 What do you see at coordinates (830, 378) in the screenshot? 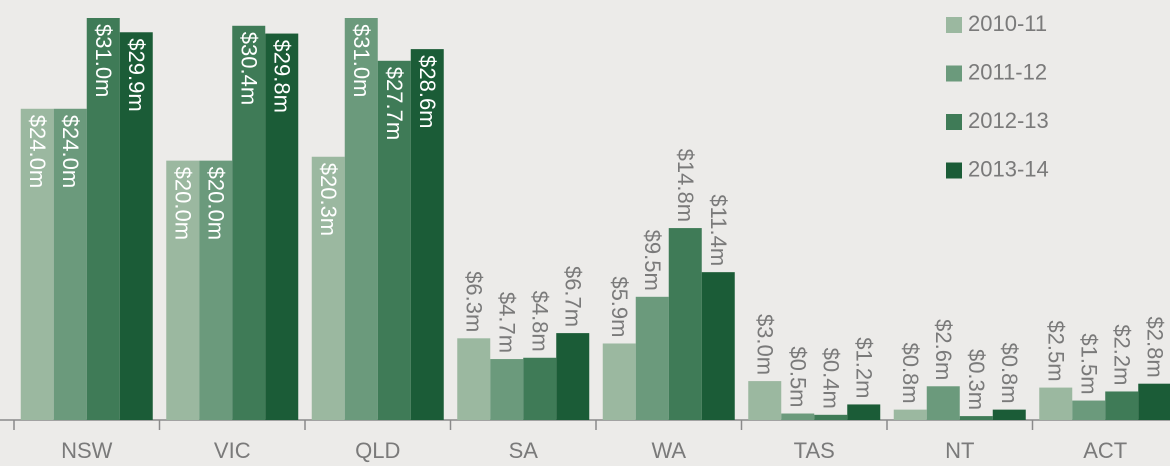
I see `value-label: $0.4m` at bounding box center [830, 378].